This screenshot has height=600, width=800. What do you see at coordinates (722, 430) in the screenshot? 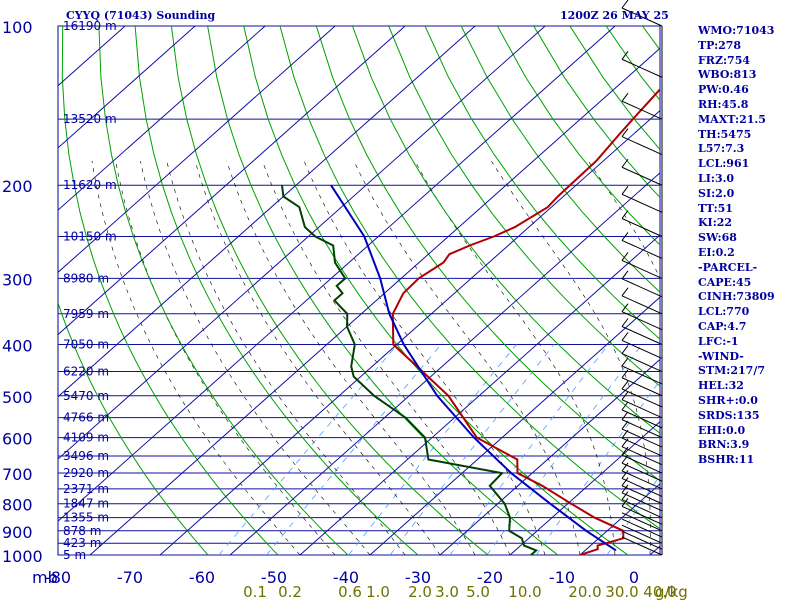
I see `index-item: EHI:0.0` at bounding box center [722, 430].